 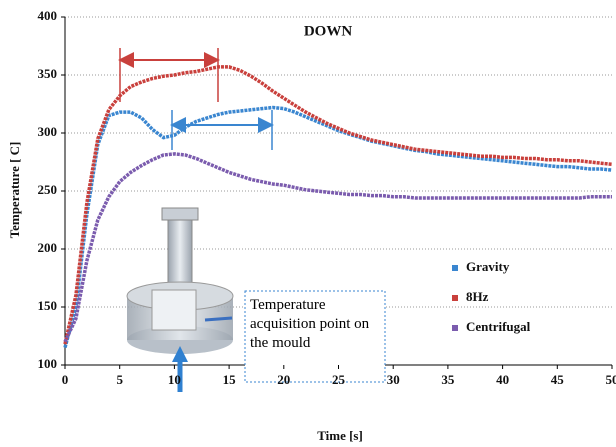 What do you see at coordinates (328, 31) in the screenshot?
I see `chart-title: DOWN` at bounding box center [328, 31].